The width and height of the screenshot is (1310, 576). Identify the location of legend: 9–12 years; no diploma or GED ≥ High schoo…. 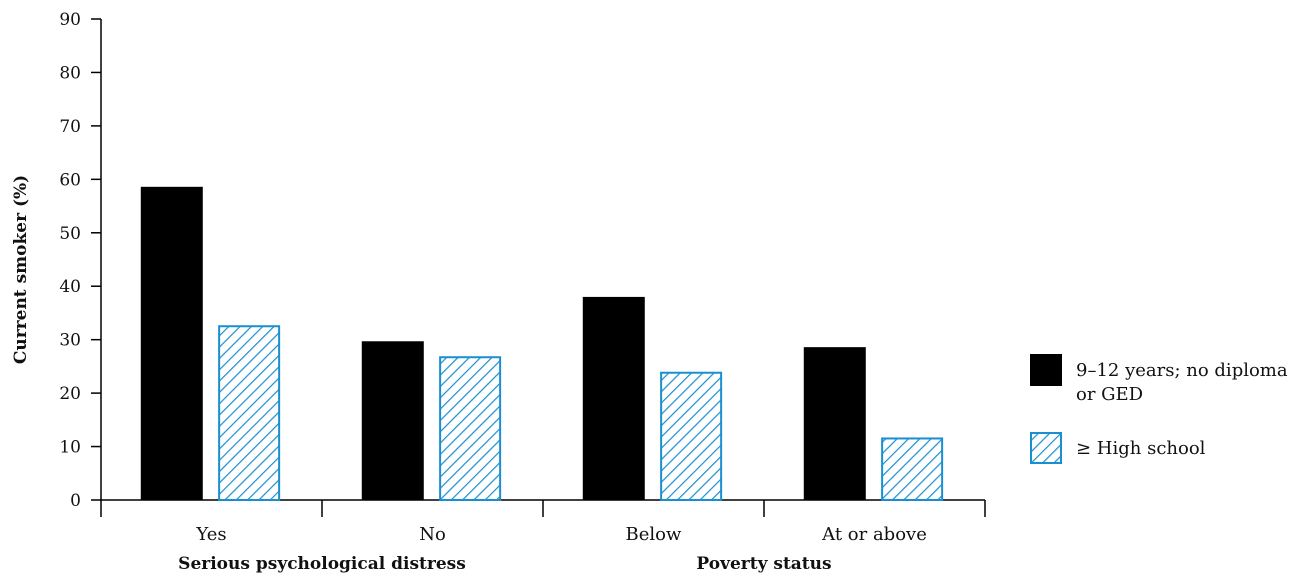
(1159, 409).